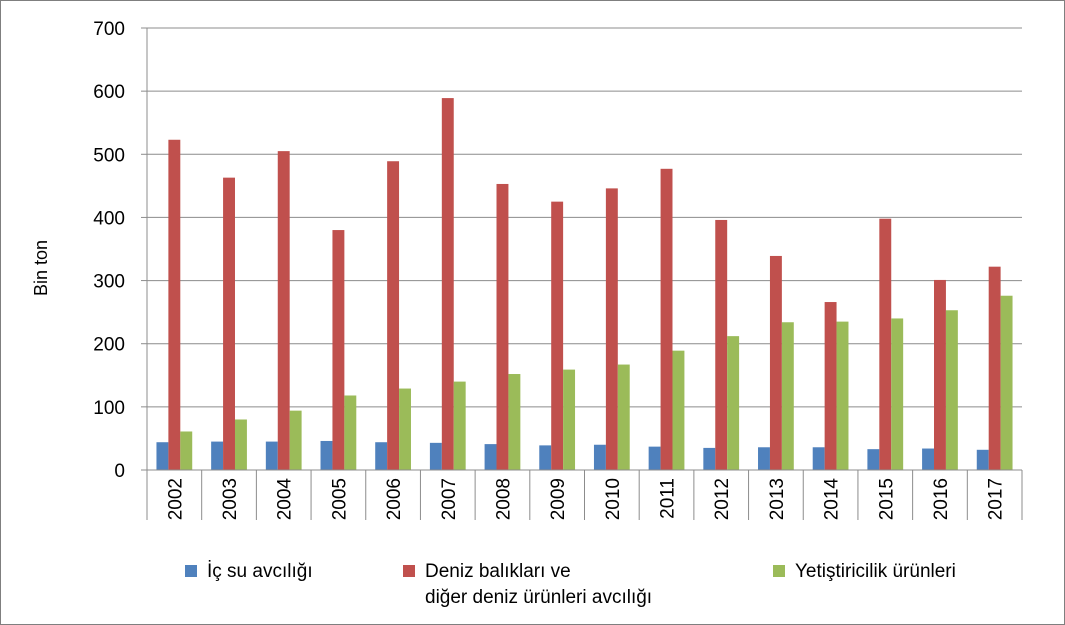 This screenshot has width=1065, height=625. I want to click on x-tick-label: 2011, so click(668, 498).